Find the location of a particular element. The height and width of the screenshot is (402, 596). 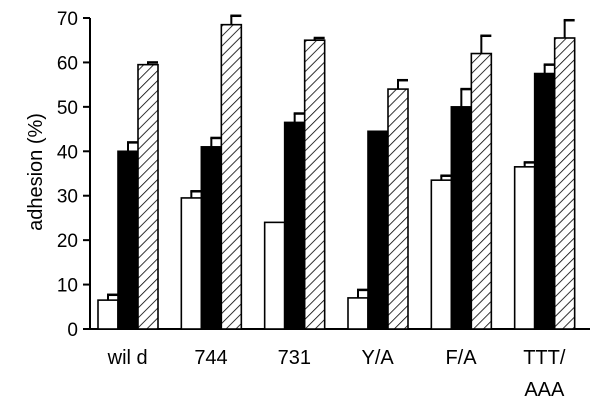

x-category-label: AAA is located at coordinates (544, 390).